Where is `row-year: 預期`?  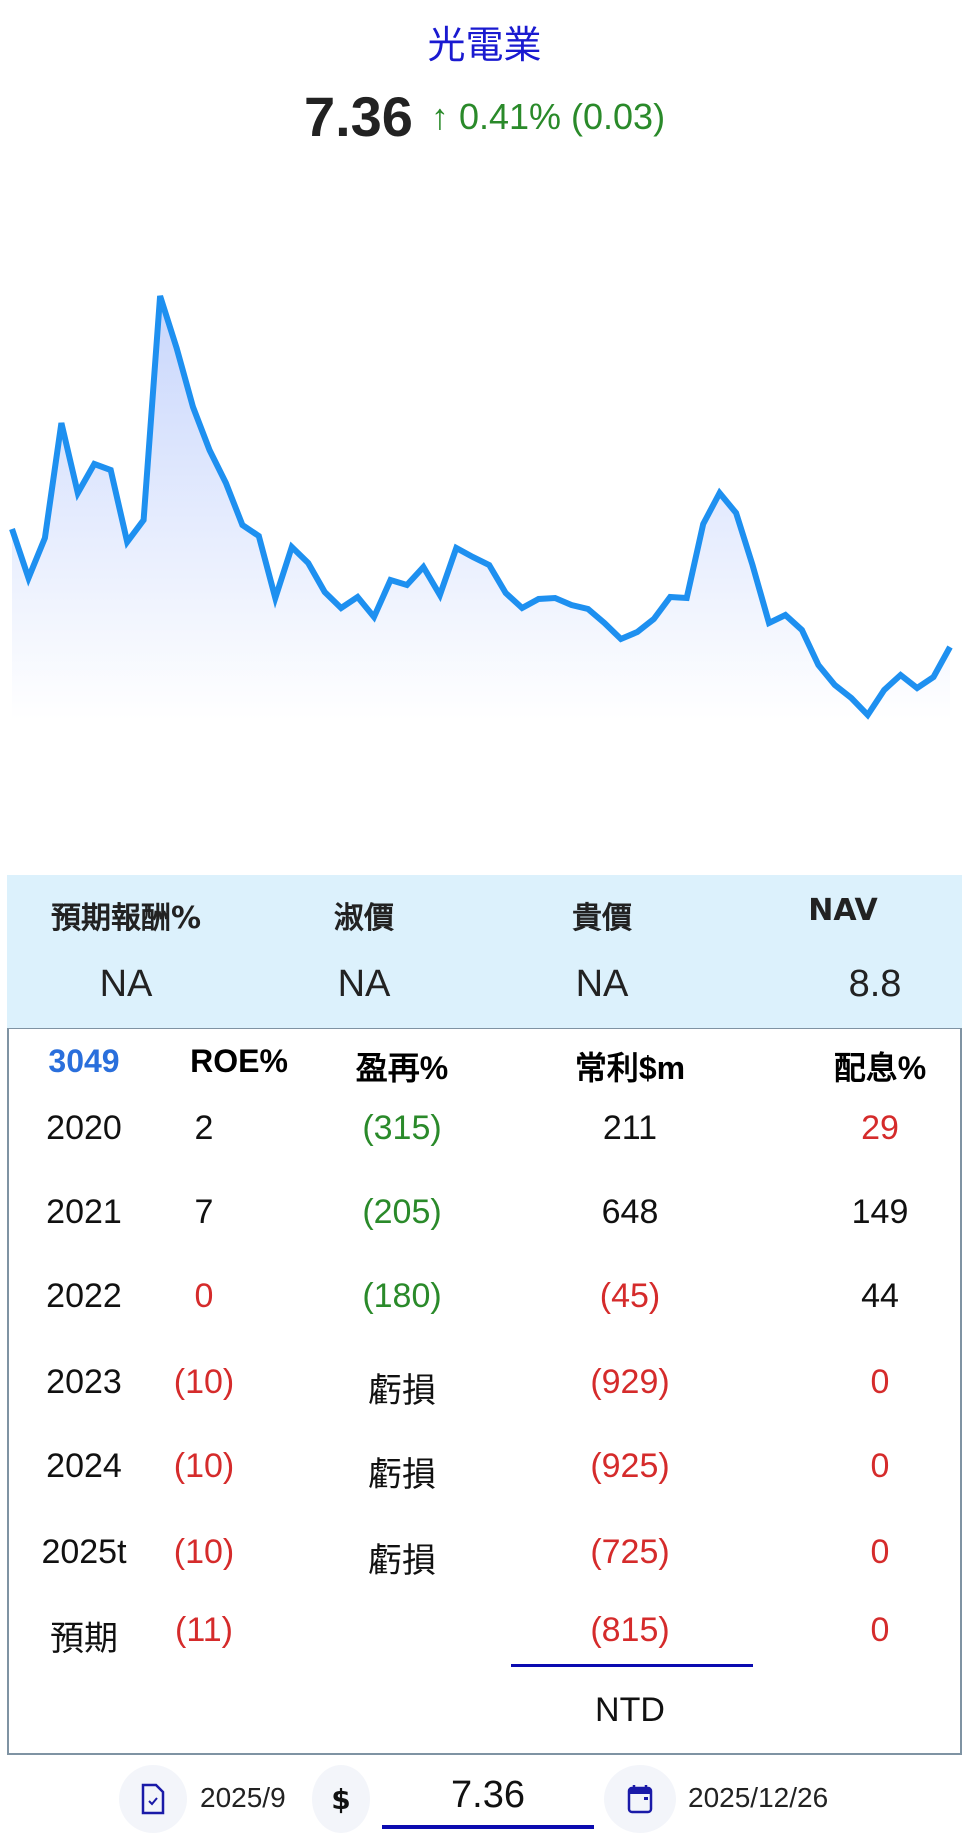
row-year: 預期 is located at coordinates (84, 1639).